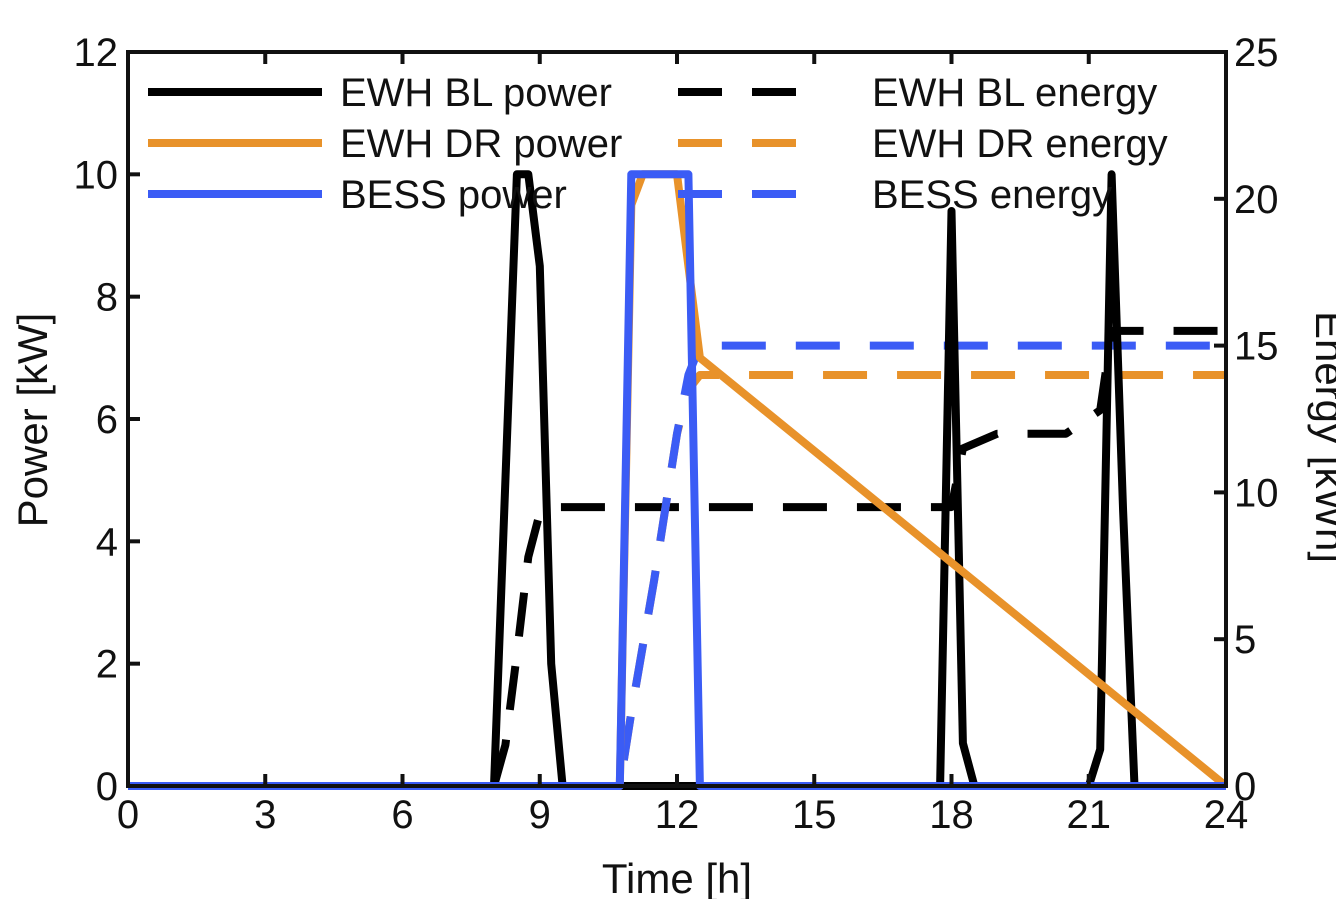 The height and width of the screenshot is (899, 1336). I want to click on y-axis-right-label: Energy [kWh], so click(1321, 437).